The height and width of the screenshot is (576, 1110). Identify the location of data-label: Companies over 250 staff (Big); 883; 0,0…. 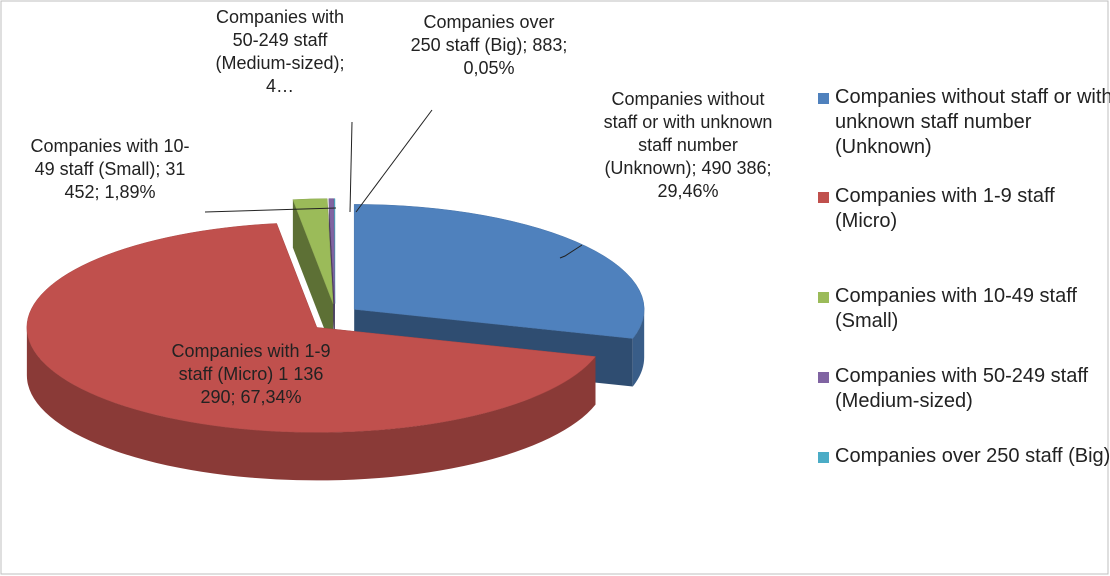
(489, 45).